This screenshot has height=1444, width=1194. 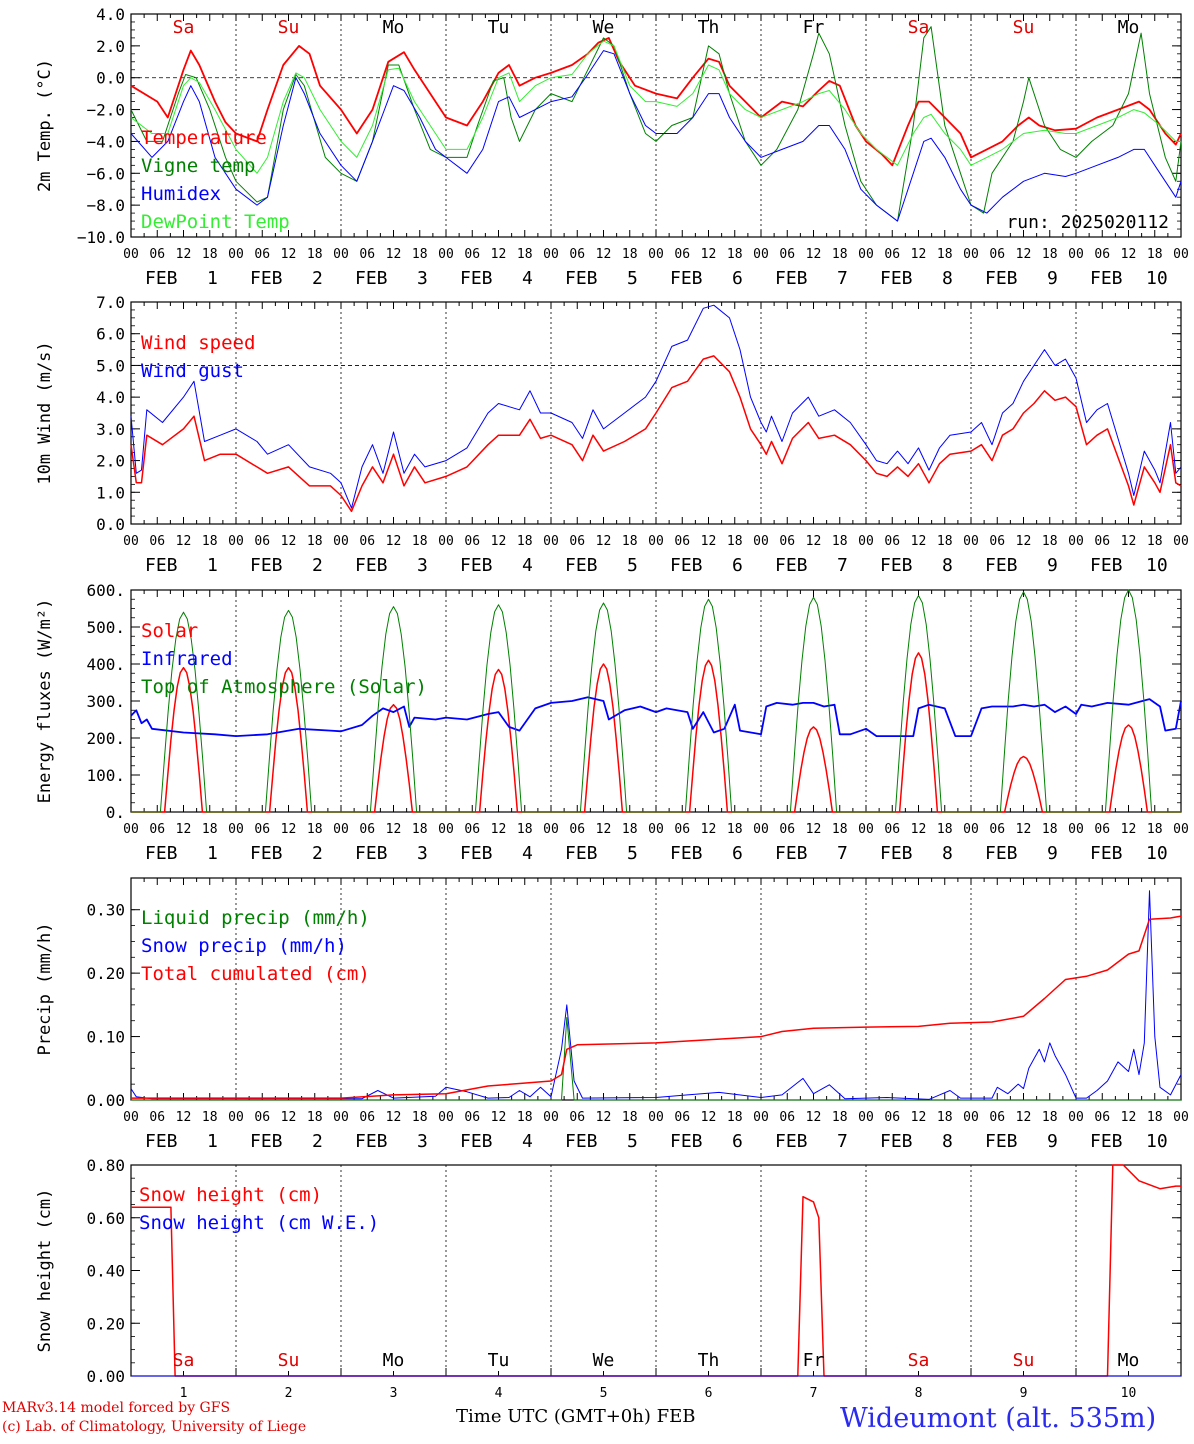 I want to click on y-tick-label: 0., so click(x=115, y=812).